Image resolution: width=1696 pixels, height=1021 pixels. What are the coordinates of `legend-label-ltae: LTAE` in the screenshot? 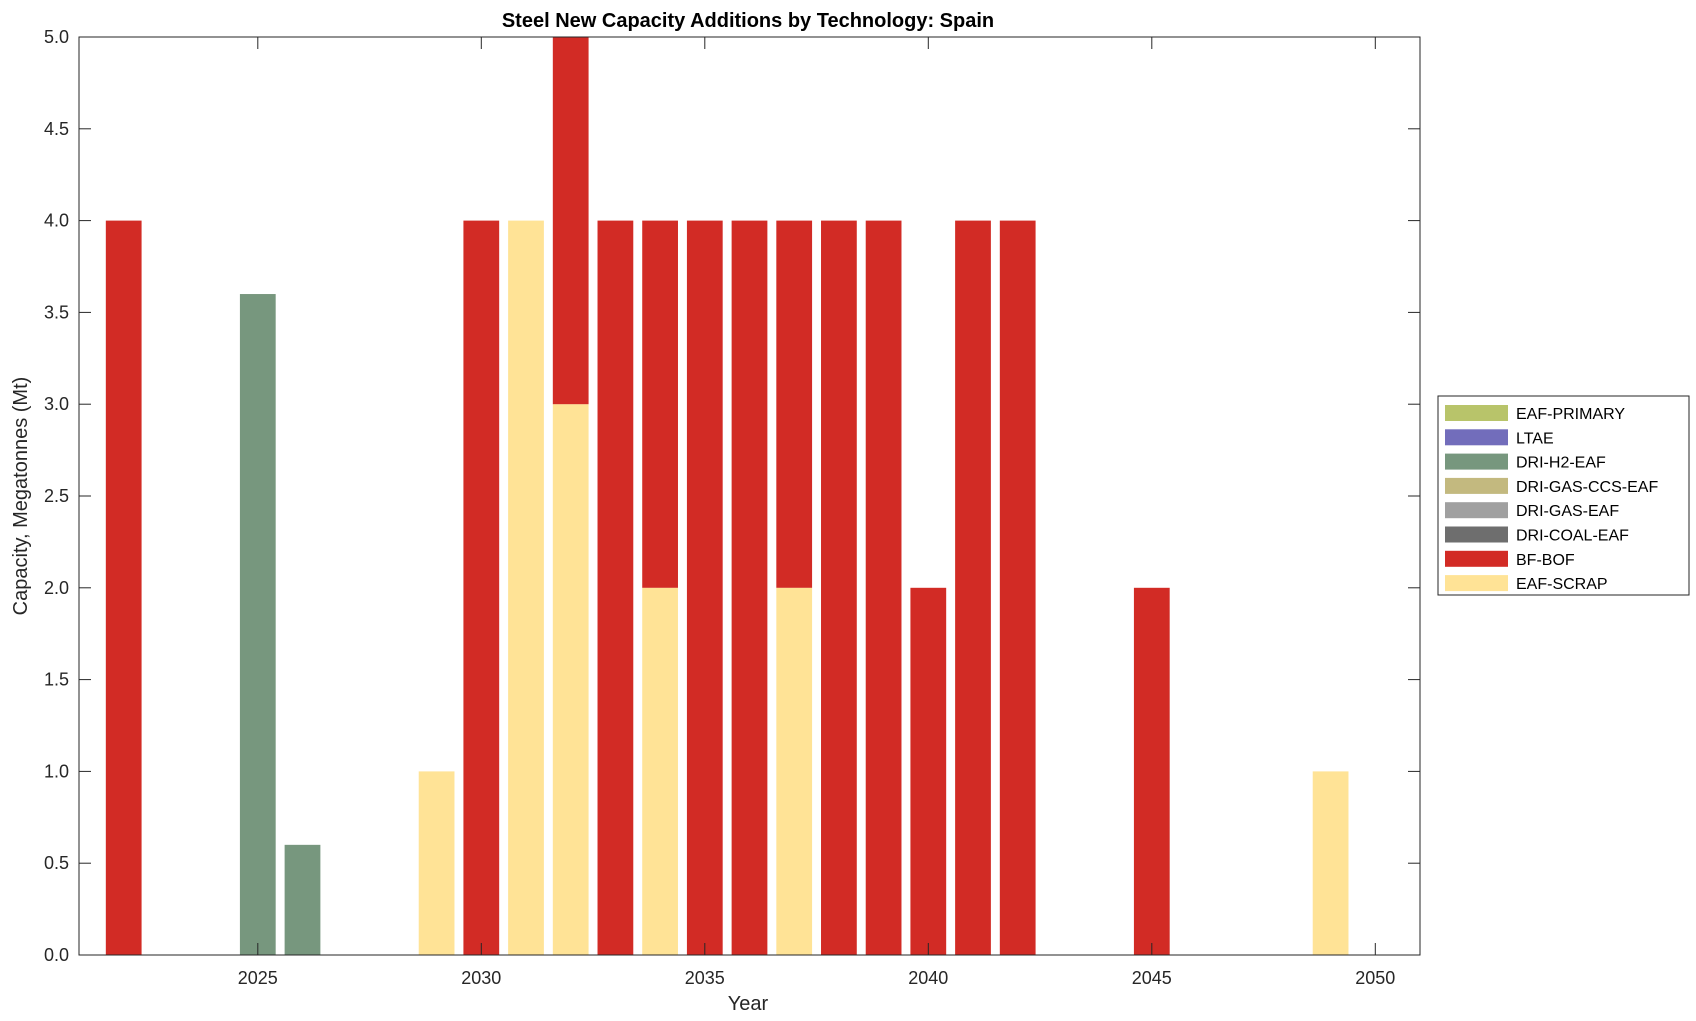 It's located at (1535, 438).